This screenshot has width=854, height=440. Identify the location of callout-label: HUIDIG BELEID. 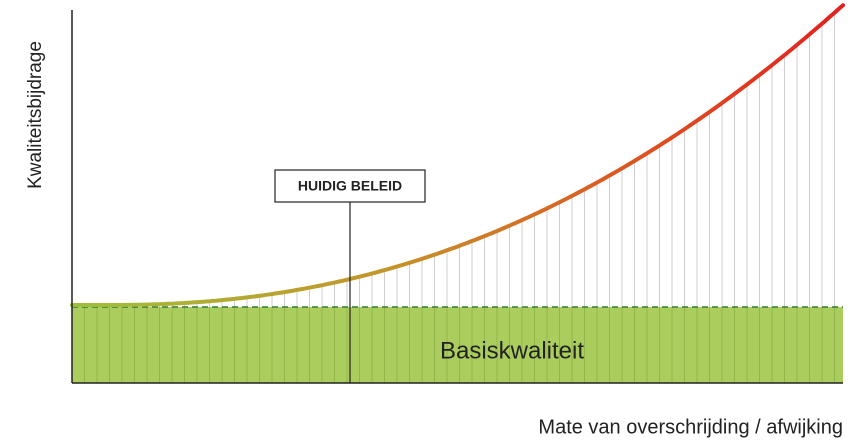
(350, 186).